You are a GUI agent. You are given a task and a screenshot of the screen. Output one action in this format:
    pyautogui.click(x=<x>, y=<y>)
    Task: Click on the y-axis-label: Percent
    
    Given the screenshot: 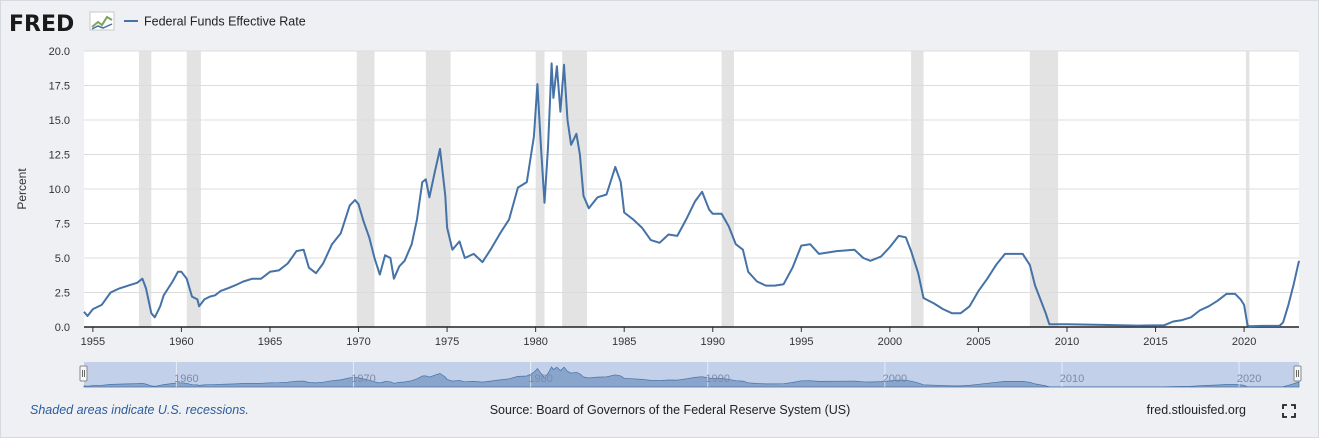 What is the action you would take?
    pyautogui.click(x=22, y=189)
    